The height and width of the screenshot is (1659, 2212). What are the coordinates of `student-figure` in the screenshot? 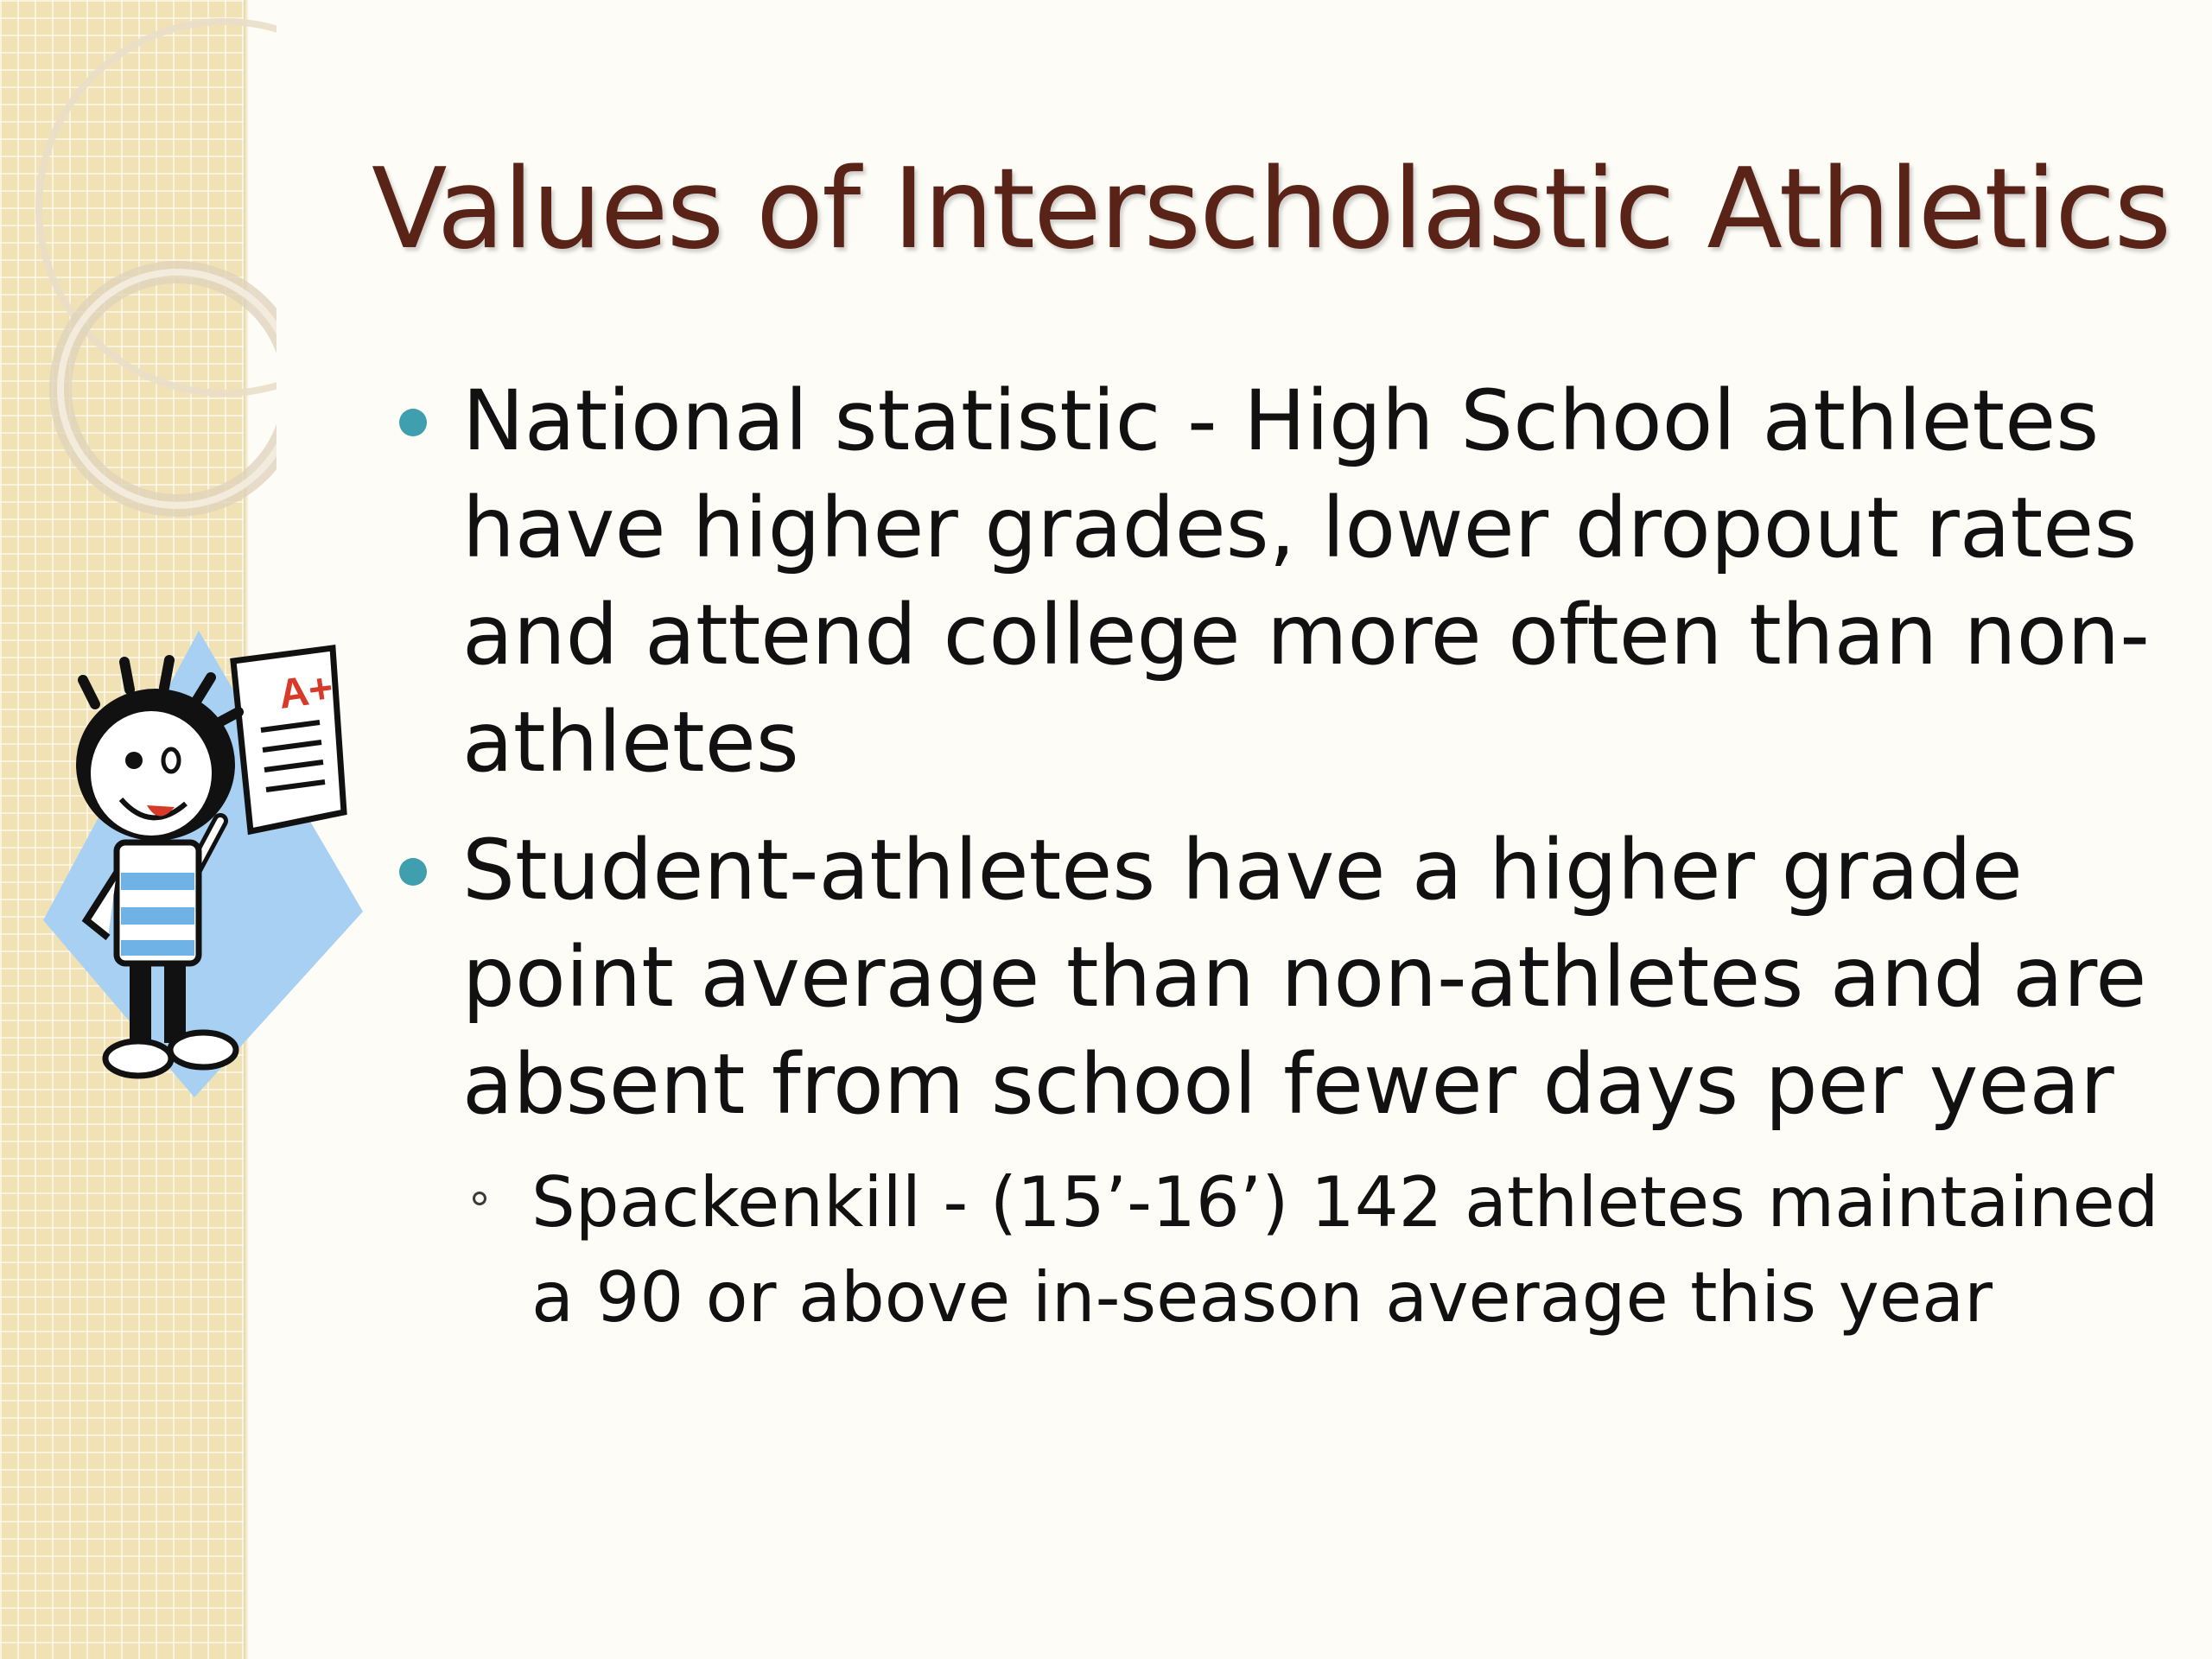 It's located at (160, 867).